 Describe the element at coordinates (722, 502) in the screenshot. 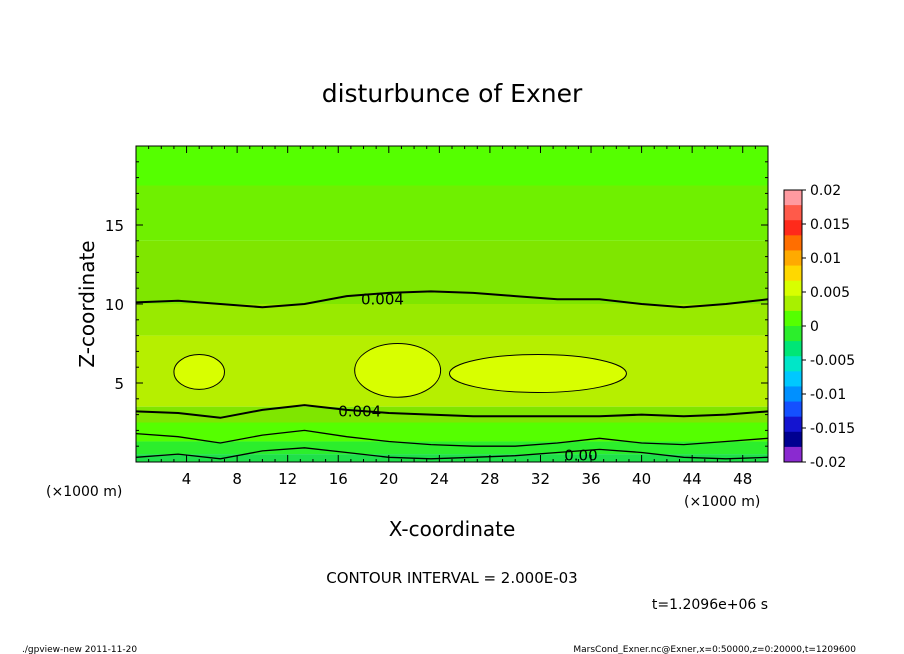

I see `x-unit-right: (×1000 m)` at that location.